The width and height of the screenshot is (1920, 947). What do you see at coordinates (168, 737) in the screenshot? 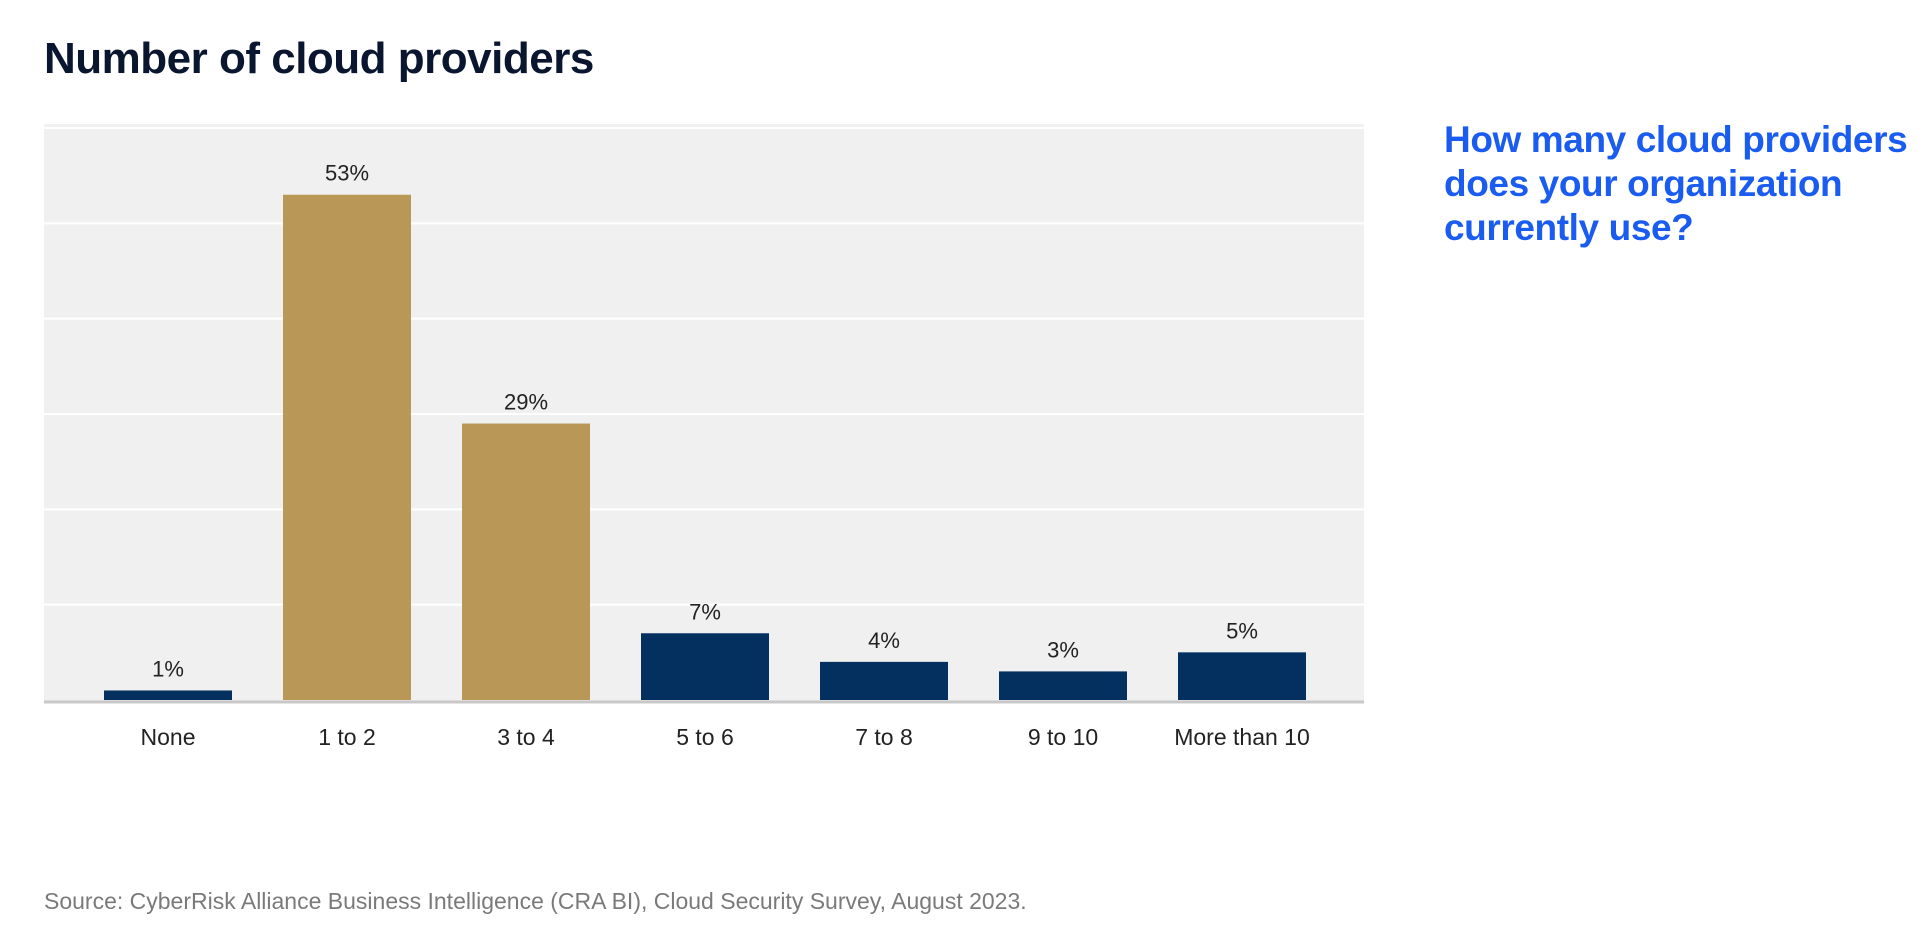
I see `x-tick-label: None` at bounding box center [168, 737].